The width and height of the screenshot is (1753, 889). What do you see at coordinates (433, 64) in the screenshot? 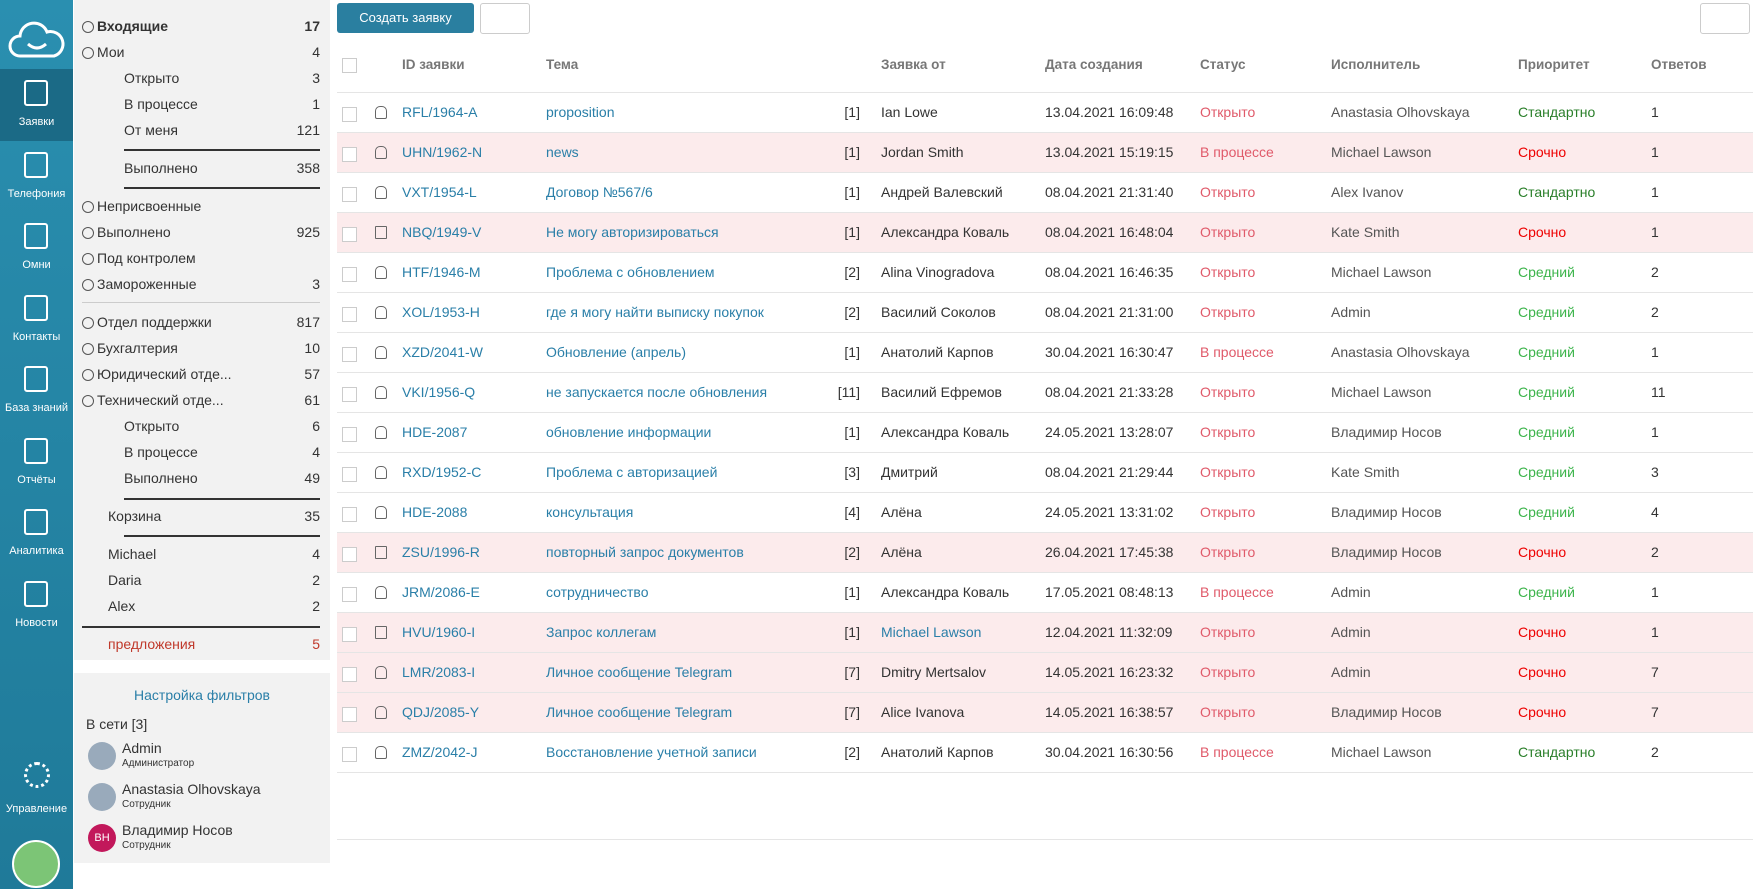
I see `column-header: ID заявки` at bounding box center [433, 64].